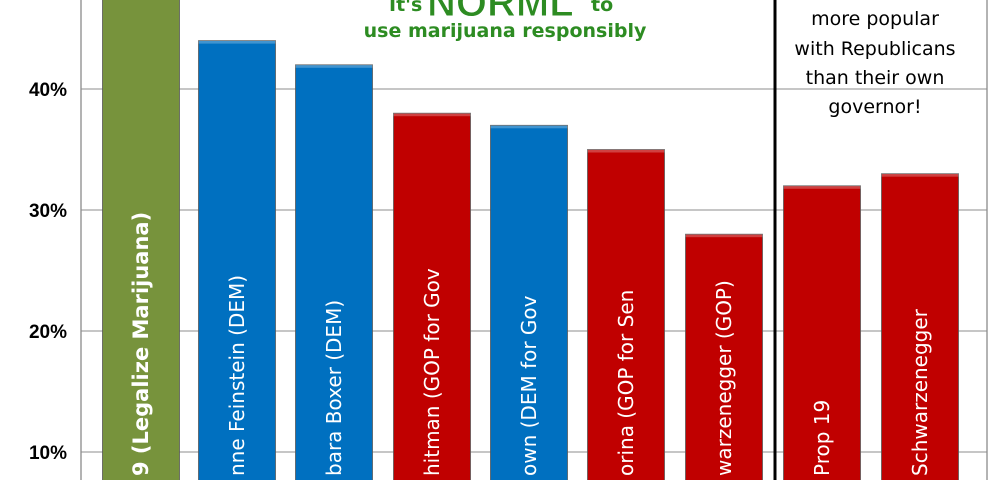 This screenshot has width=990, height=480. What do you see at coordinates (822, 438) in the screenshot?
I see `bar-label-8: Prop 19` at bounding box center [822, 438].